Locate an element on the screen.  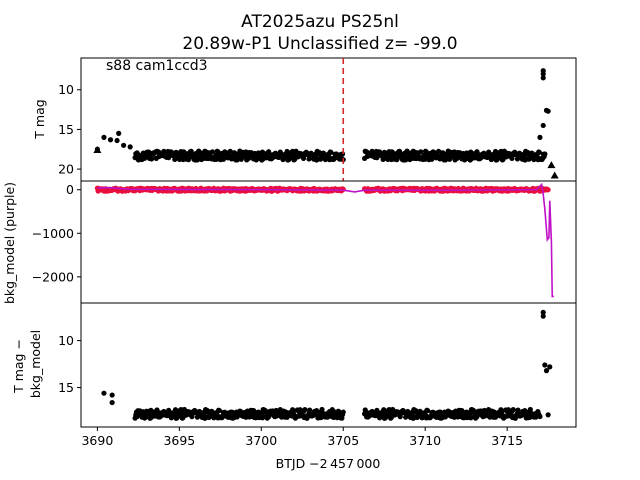
x-tick-label: 3715 is located at coordinates (507, 440).